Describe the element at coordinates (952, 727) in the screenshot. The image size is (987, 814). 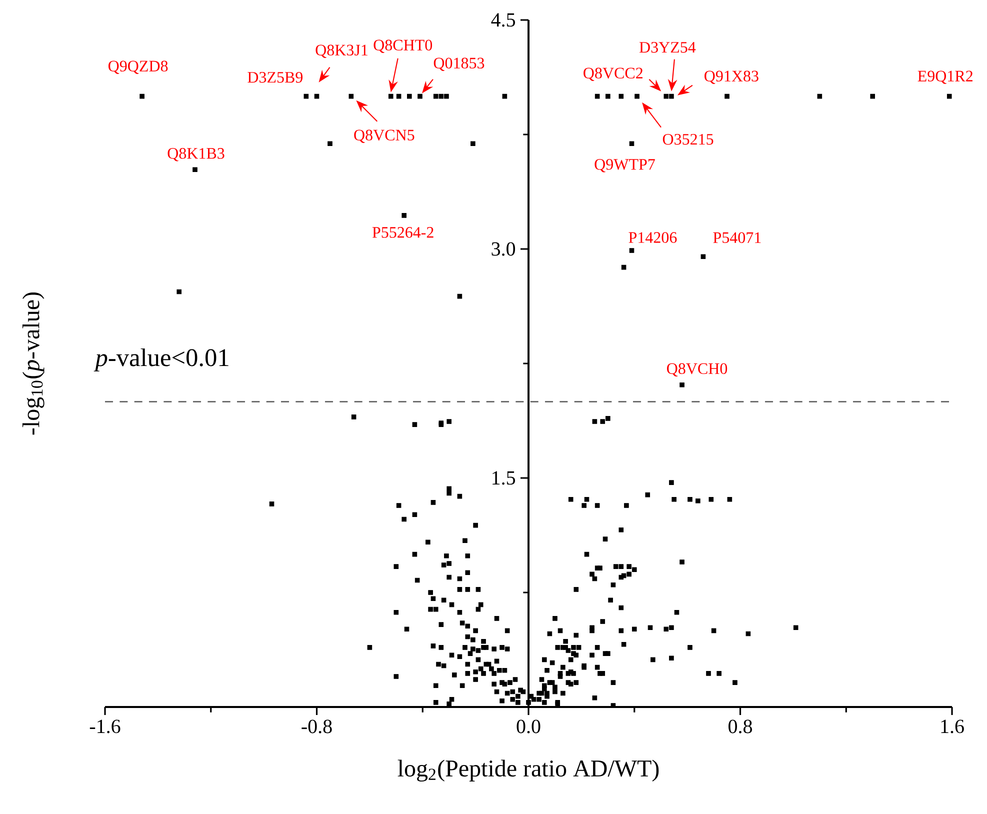
I see `x-tick-label: 1.6` at that location.